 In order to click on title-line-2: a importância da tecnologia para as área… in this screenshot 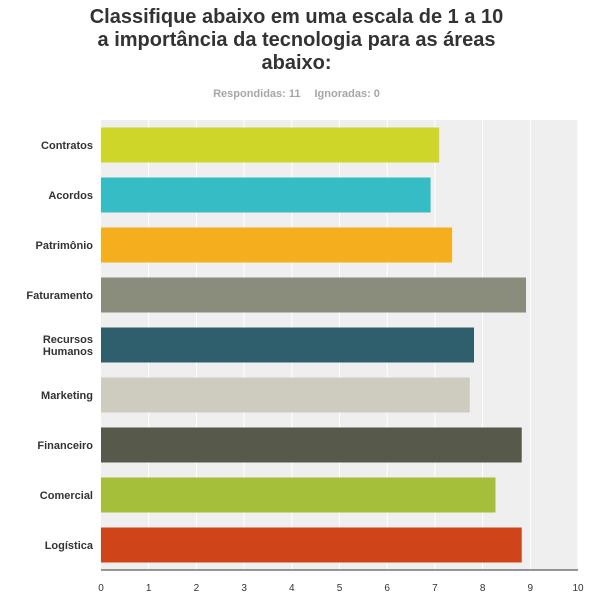, I will do `click(296, 40)`.